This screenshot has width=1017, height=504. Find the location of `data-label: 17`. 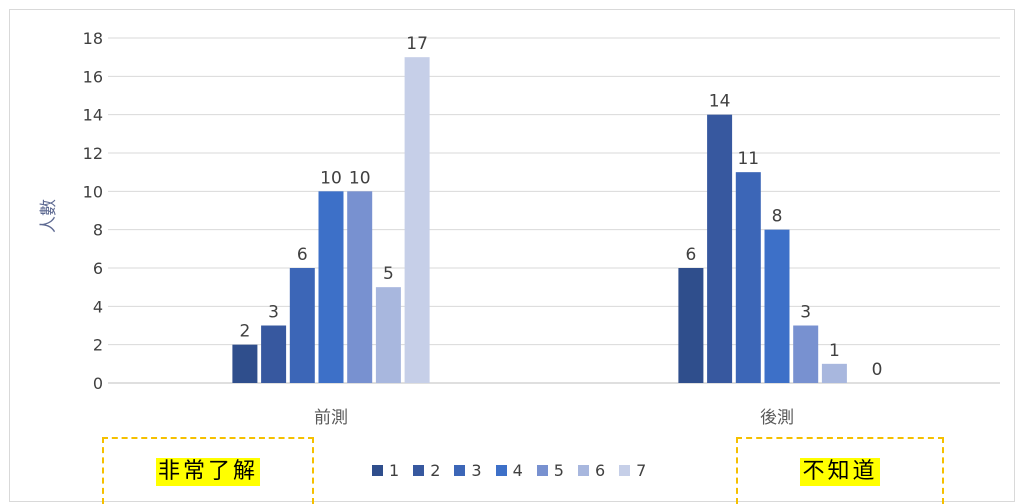

data-label: 17 is located at coordinates (417, 44).